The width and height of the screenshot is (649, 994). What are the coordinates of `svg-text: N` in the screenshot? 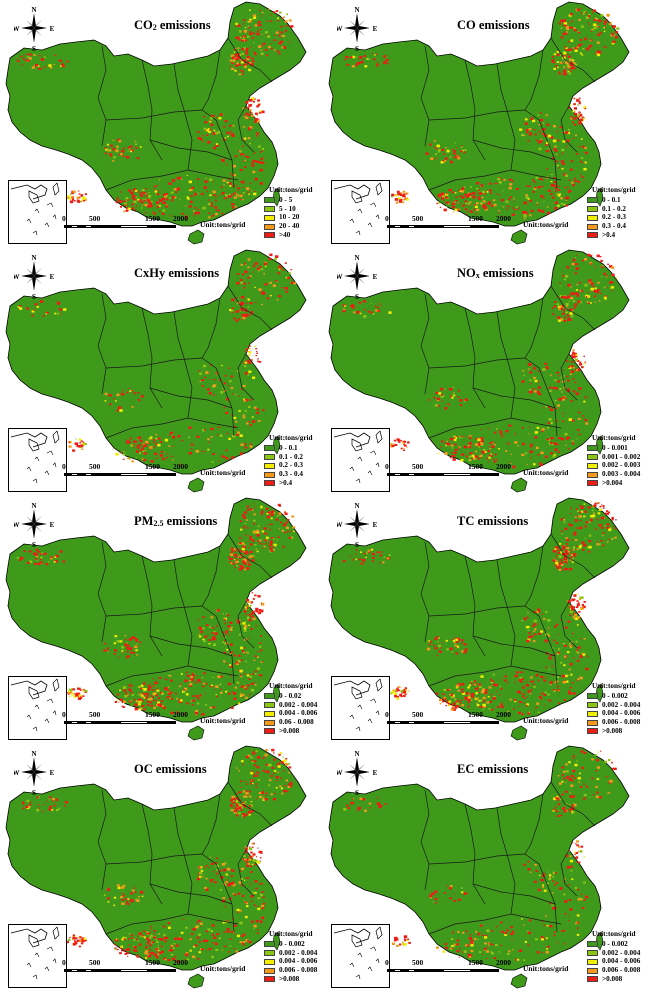 It's located at (33, 258).